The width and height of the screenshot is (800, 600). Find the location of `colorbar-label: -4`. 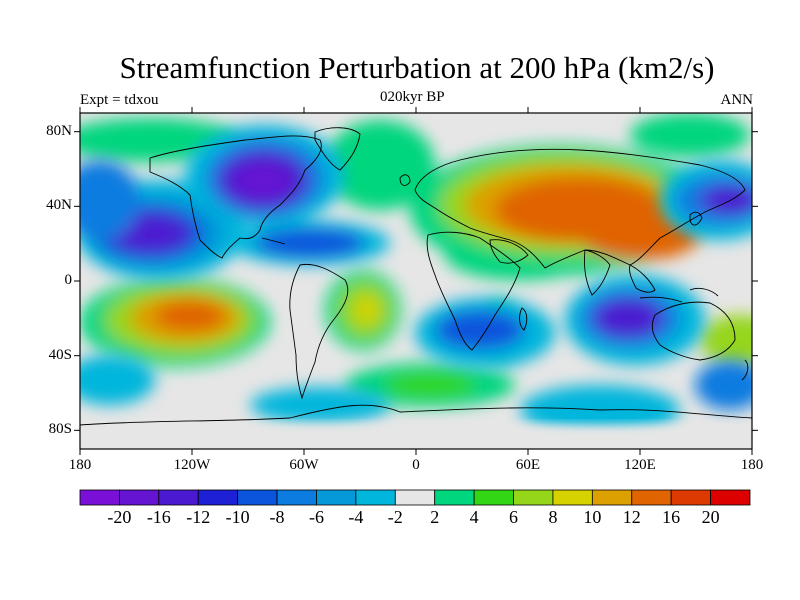

colorbar-label: -4 is located at coordinates (356, 517).